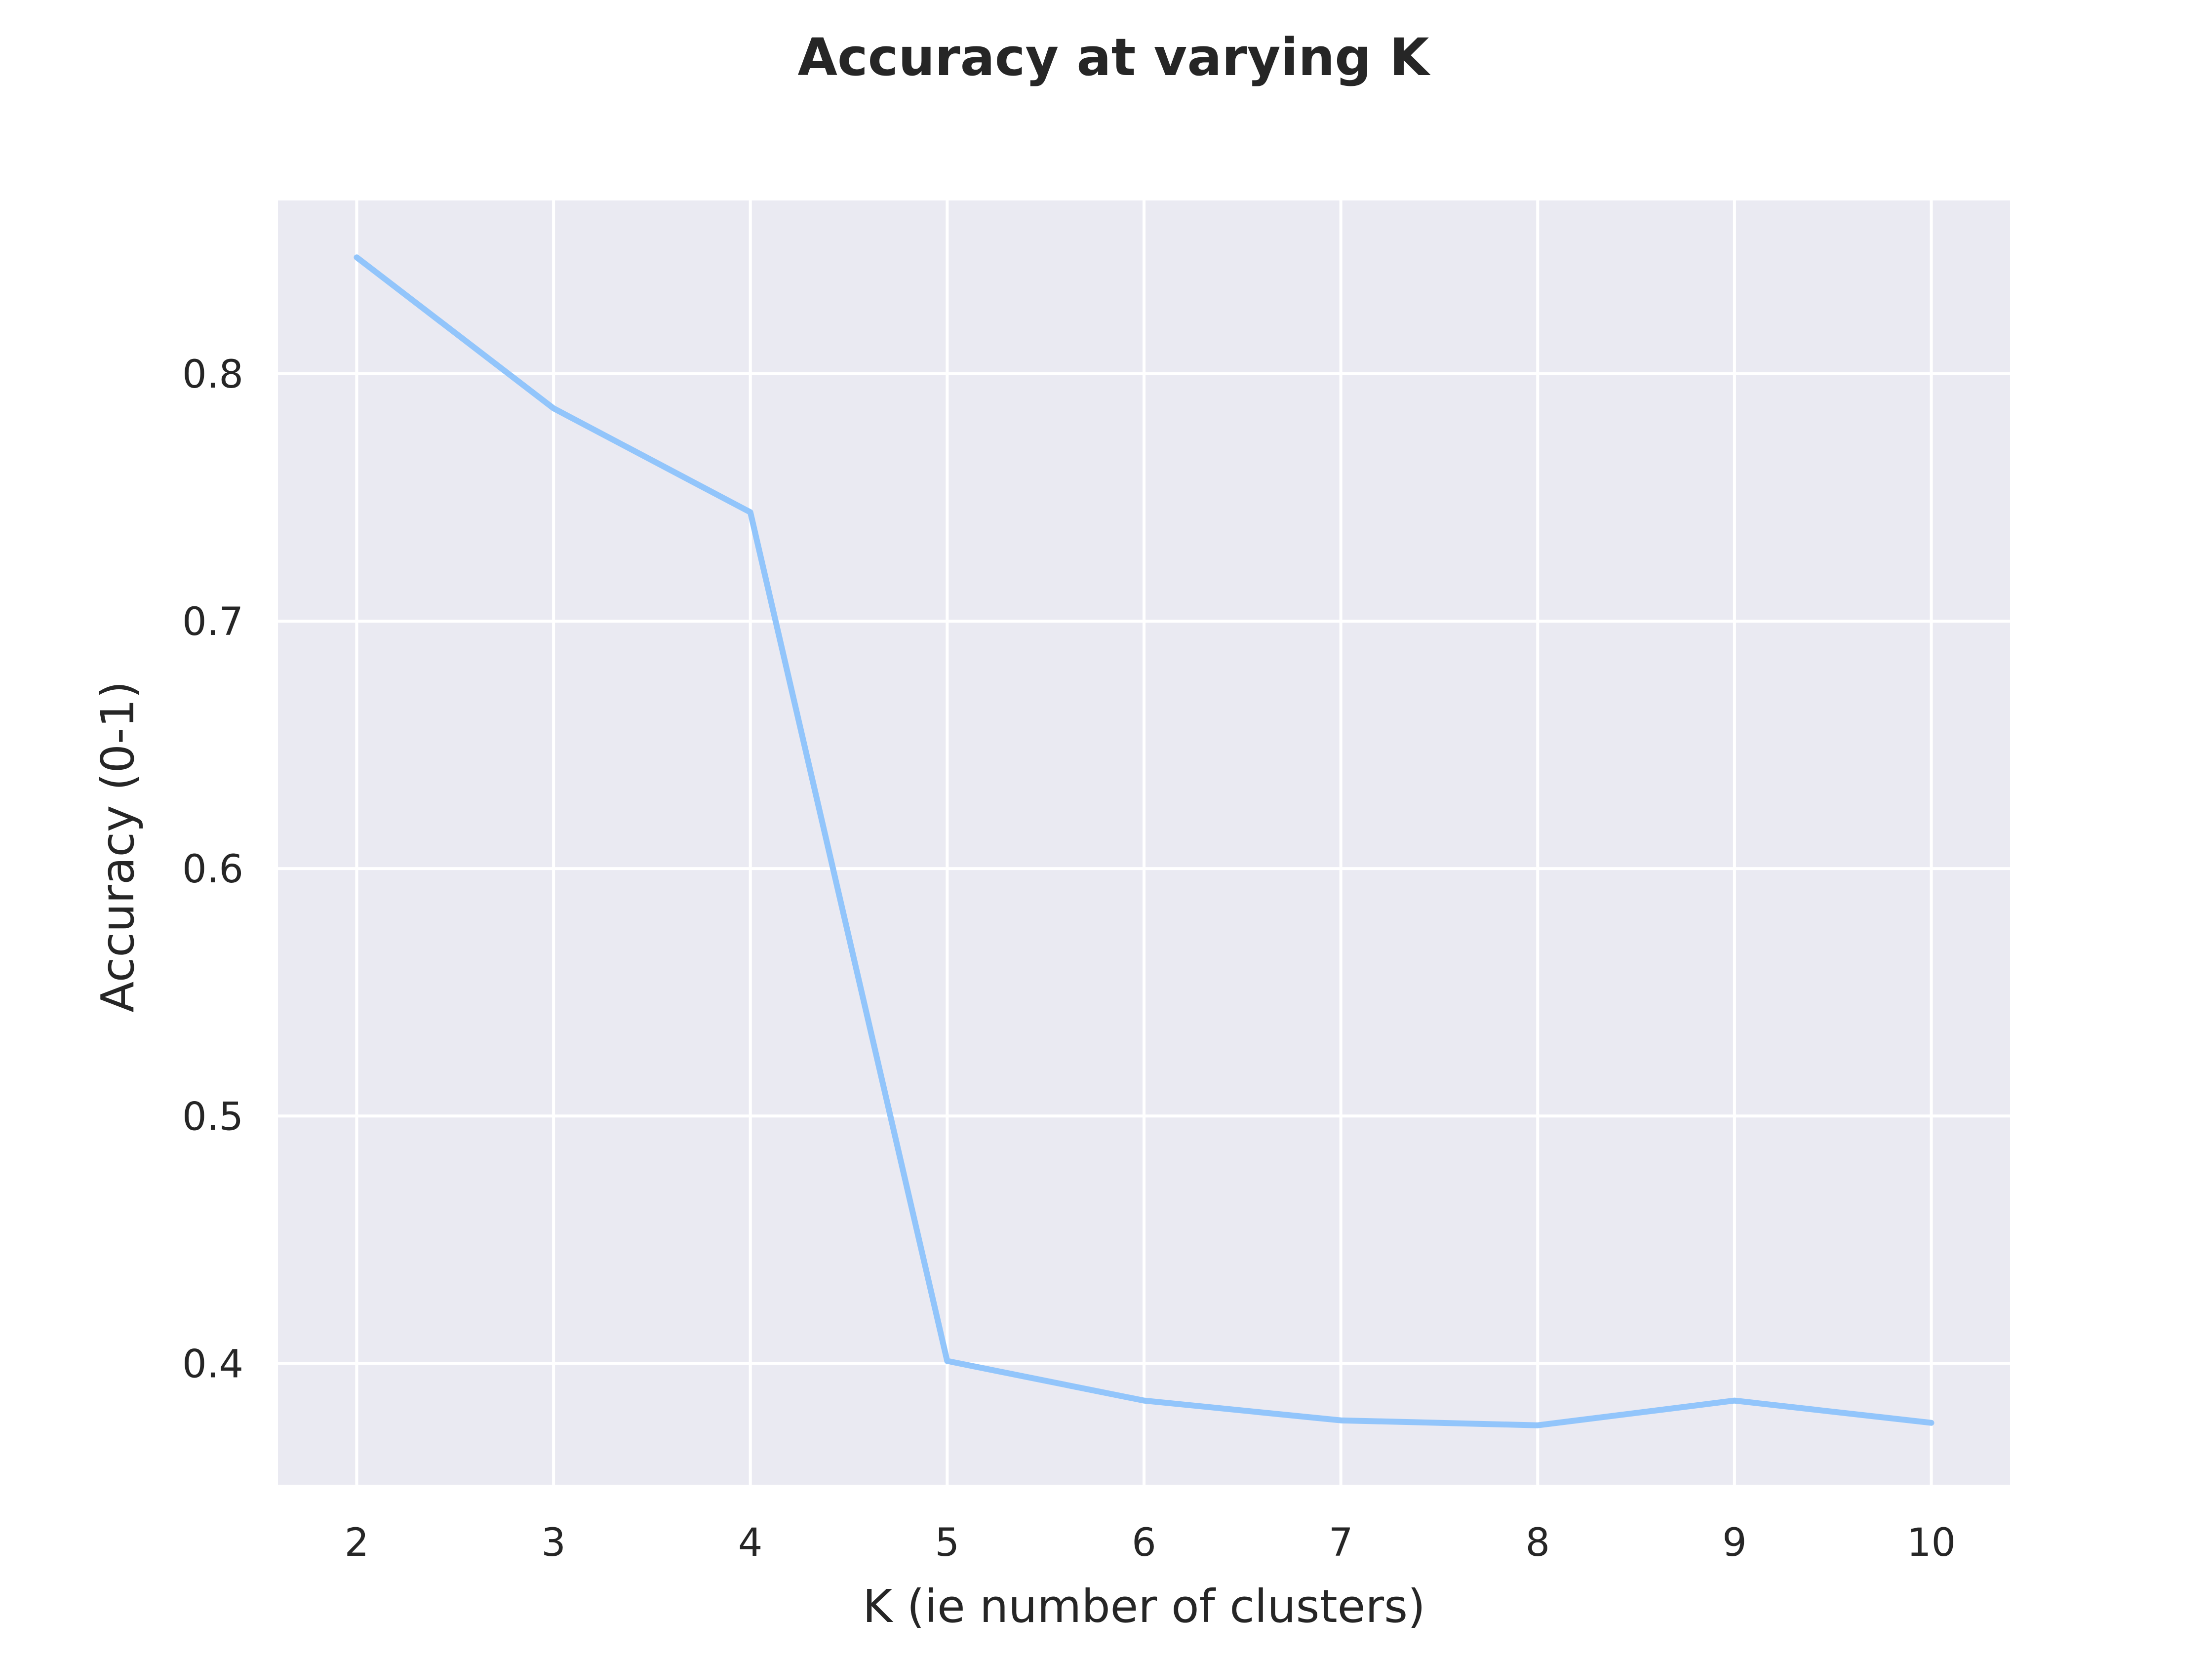  Describe the element at coordinates (357, 1543) in the screenshot. I see `x-tick-2: 2` at that location.